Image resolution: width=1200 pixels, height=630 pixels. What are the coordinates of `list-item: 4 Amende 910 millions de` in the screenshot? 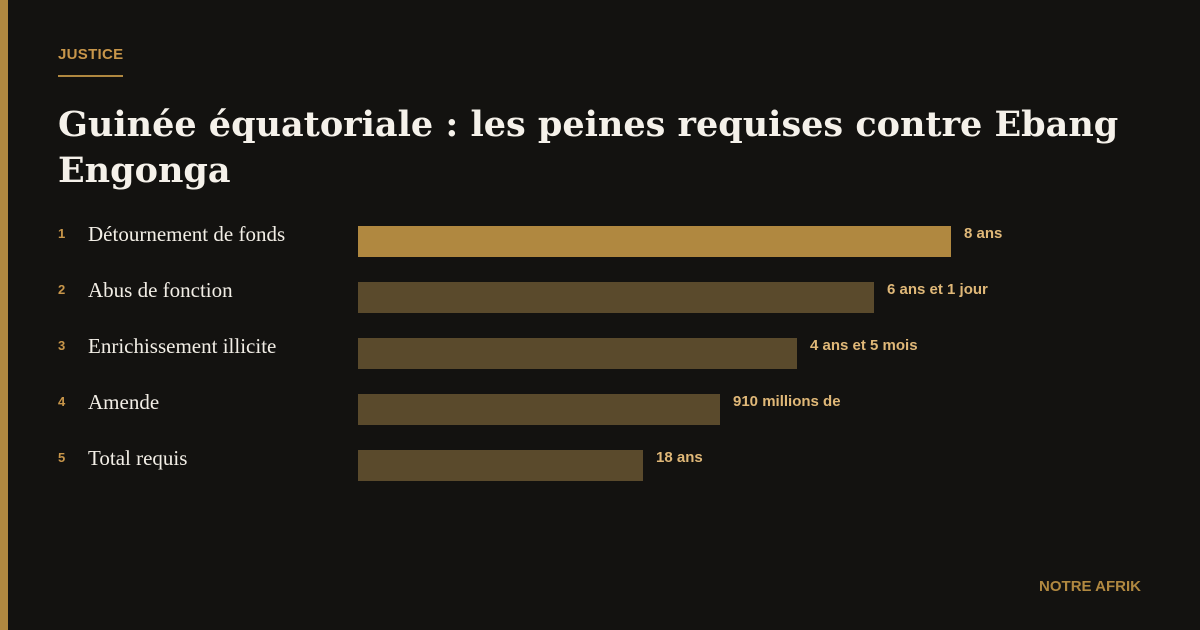 It's located at (600, 412).